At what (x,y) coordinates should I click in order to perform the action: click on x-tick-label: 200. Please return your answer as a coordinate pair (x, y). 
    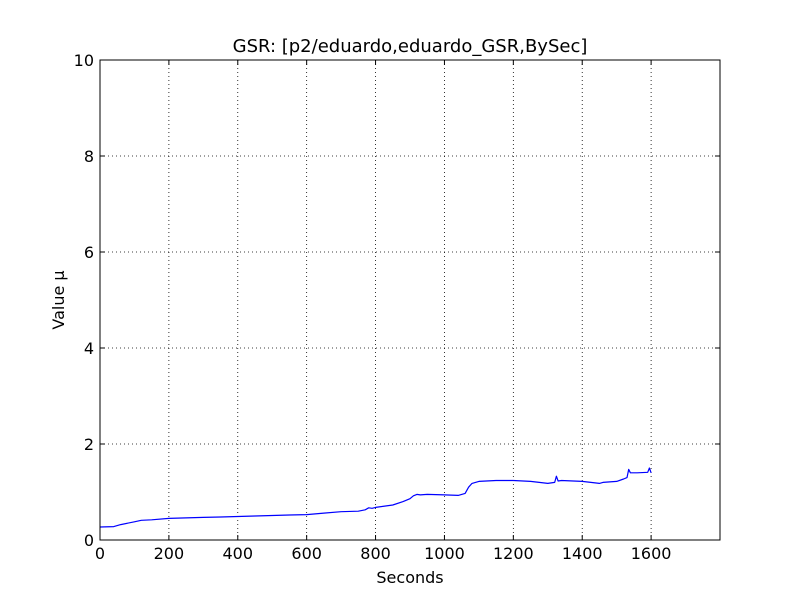
    Looking at the image, I should click on (169, 553).